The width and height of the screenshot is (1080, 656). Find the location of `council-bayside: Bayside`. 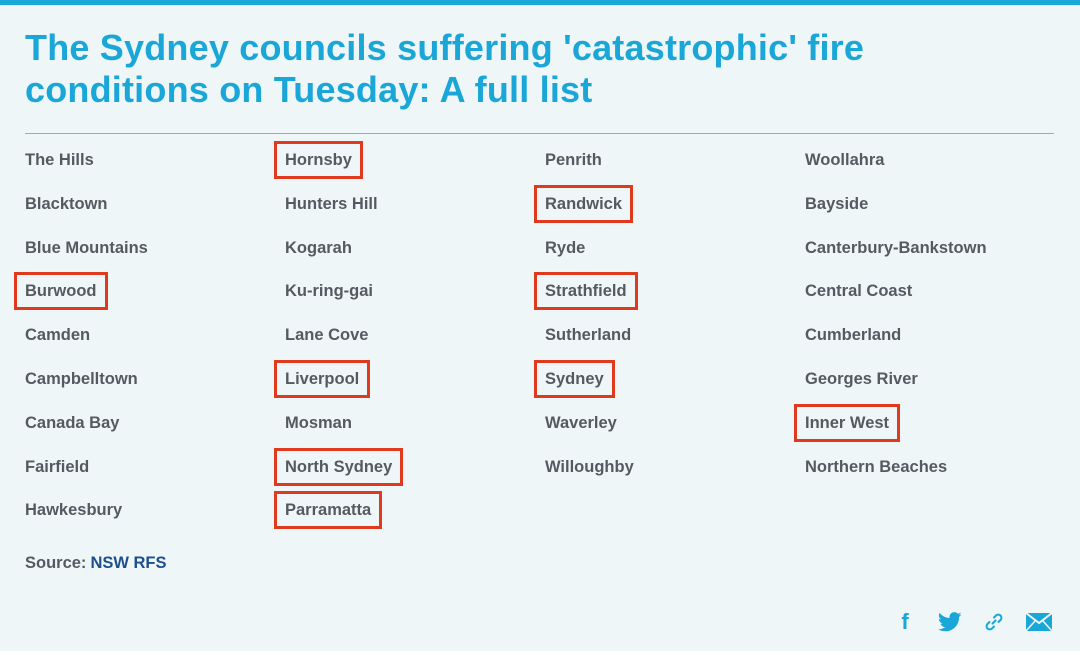

council-bayside: Bayside is located at coordinates (837, 203).